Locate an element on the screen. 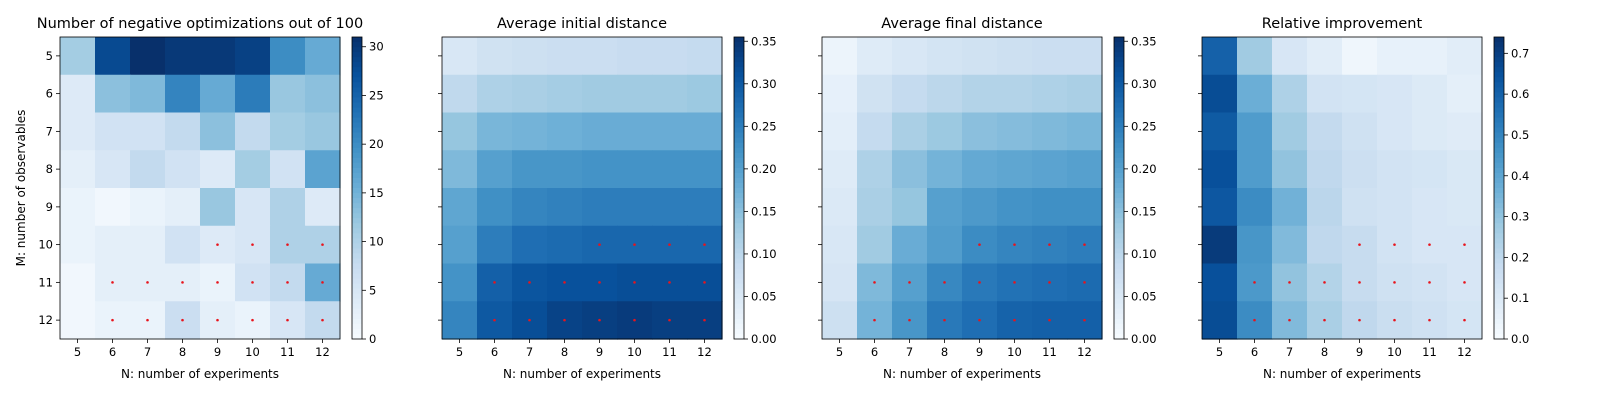  colorbar-frame is located at coordinates (357, 188).